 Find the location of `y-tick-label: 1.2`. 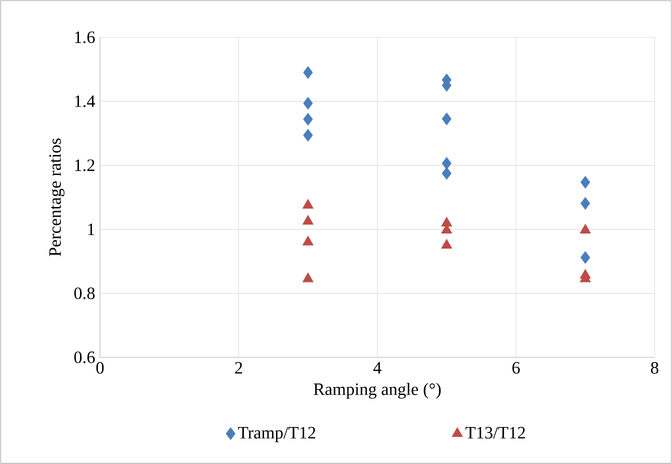

y-tick-label: 1.2 is located at coordinates (84, 165).